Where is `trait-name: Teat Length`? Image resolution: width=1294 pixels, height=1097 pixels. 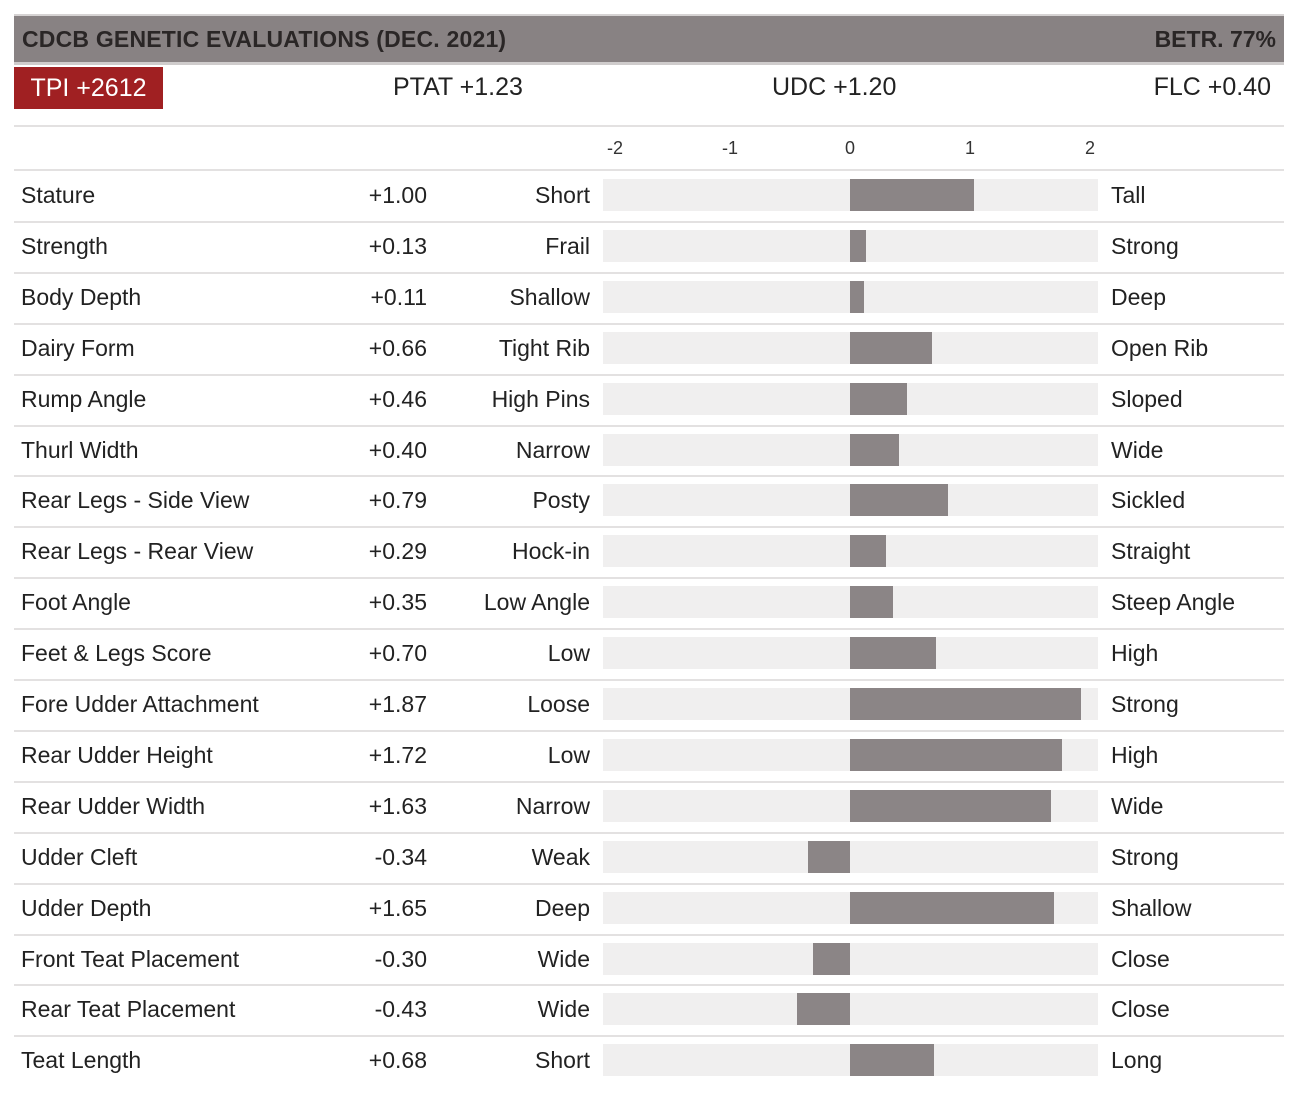
trait-name: Teat Length is located at coordinates (81, 1060).